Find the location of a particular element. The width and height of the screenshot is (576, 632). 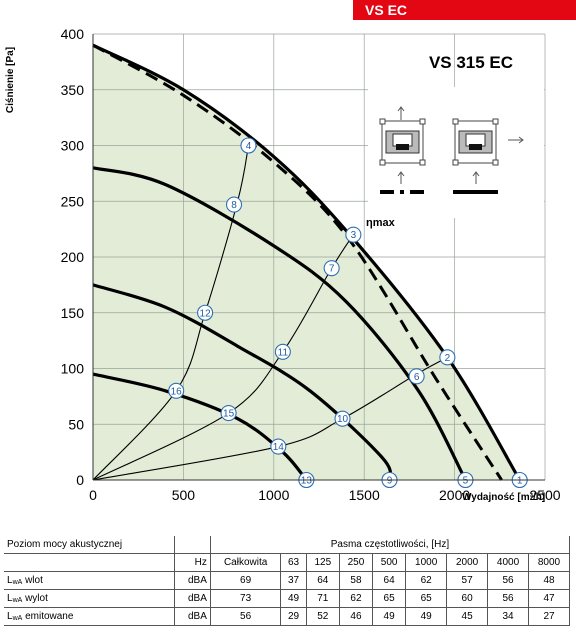

operating-point-label: 11 is located at coordinates (283, 352).